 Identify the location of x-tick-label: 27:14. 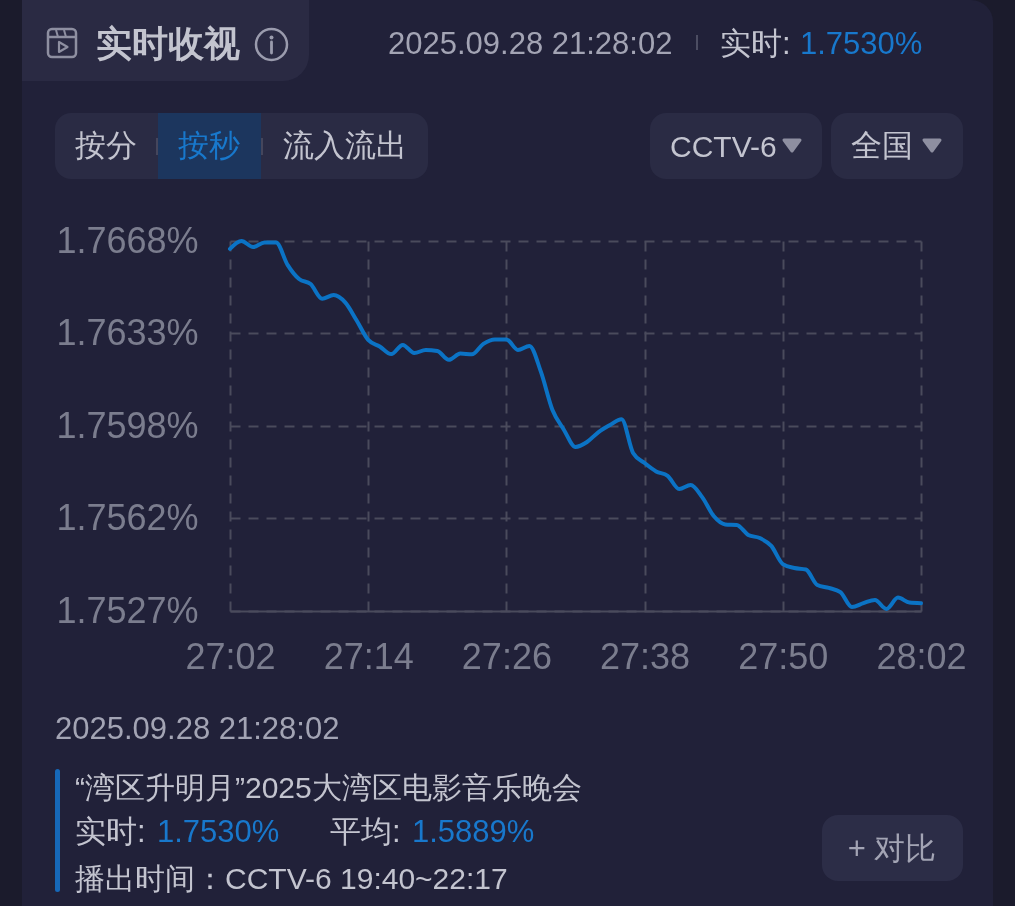
(368, 656).